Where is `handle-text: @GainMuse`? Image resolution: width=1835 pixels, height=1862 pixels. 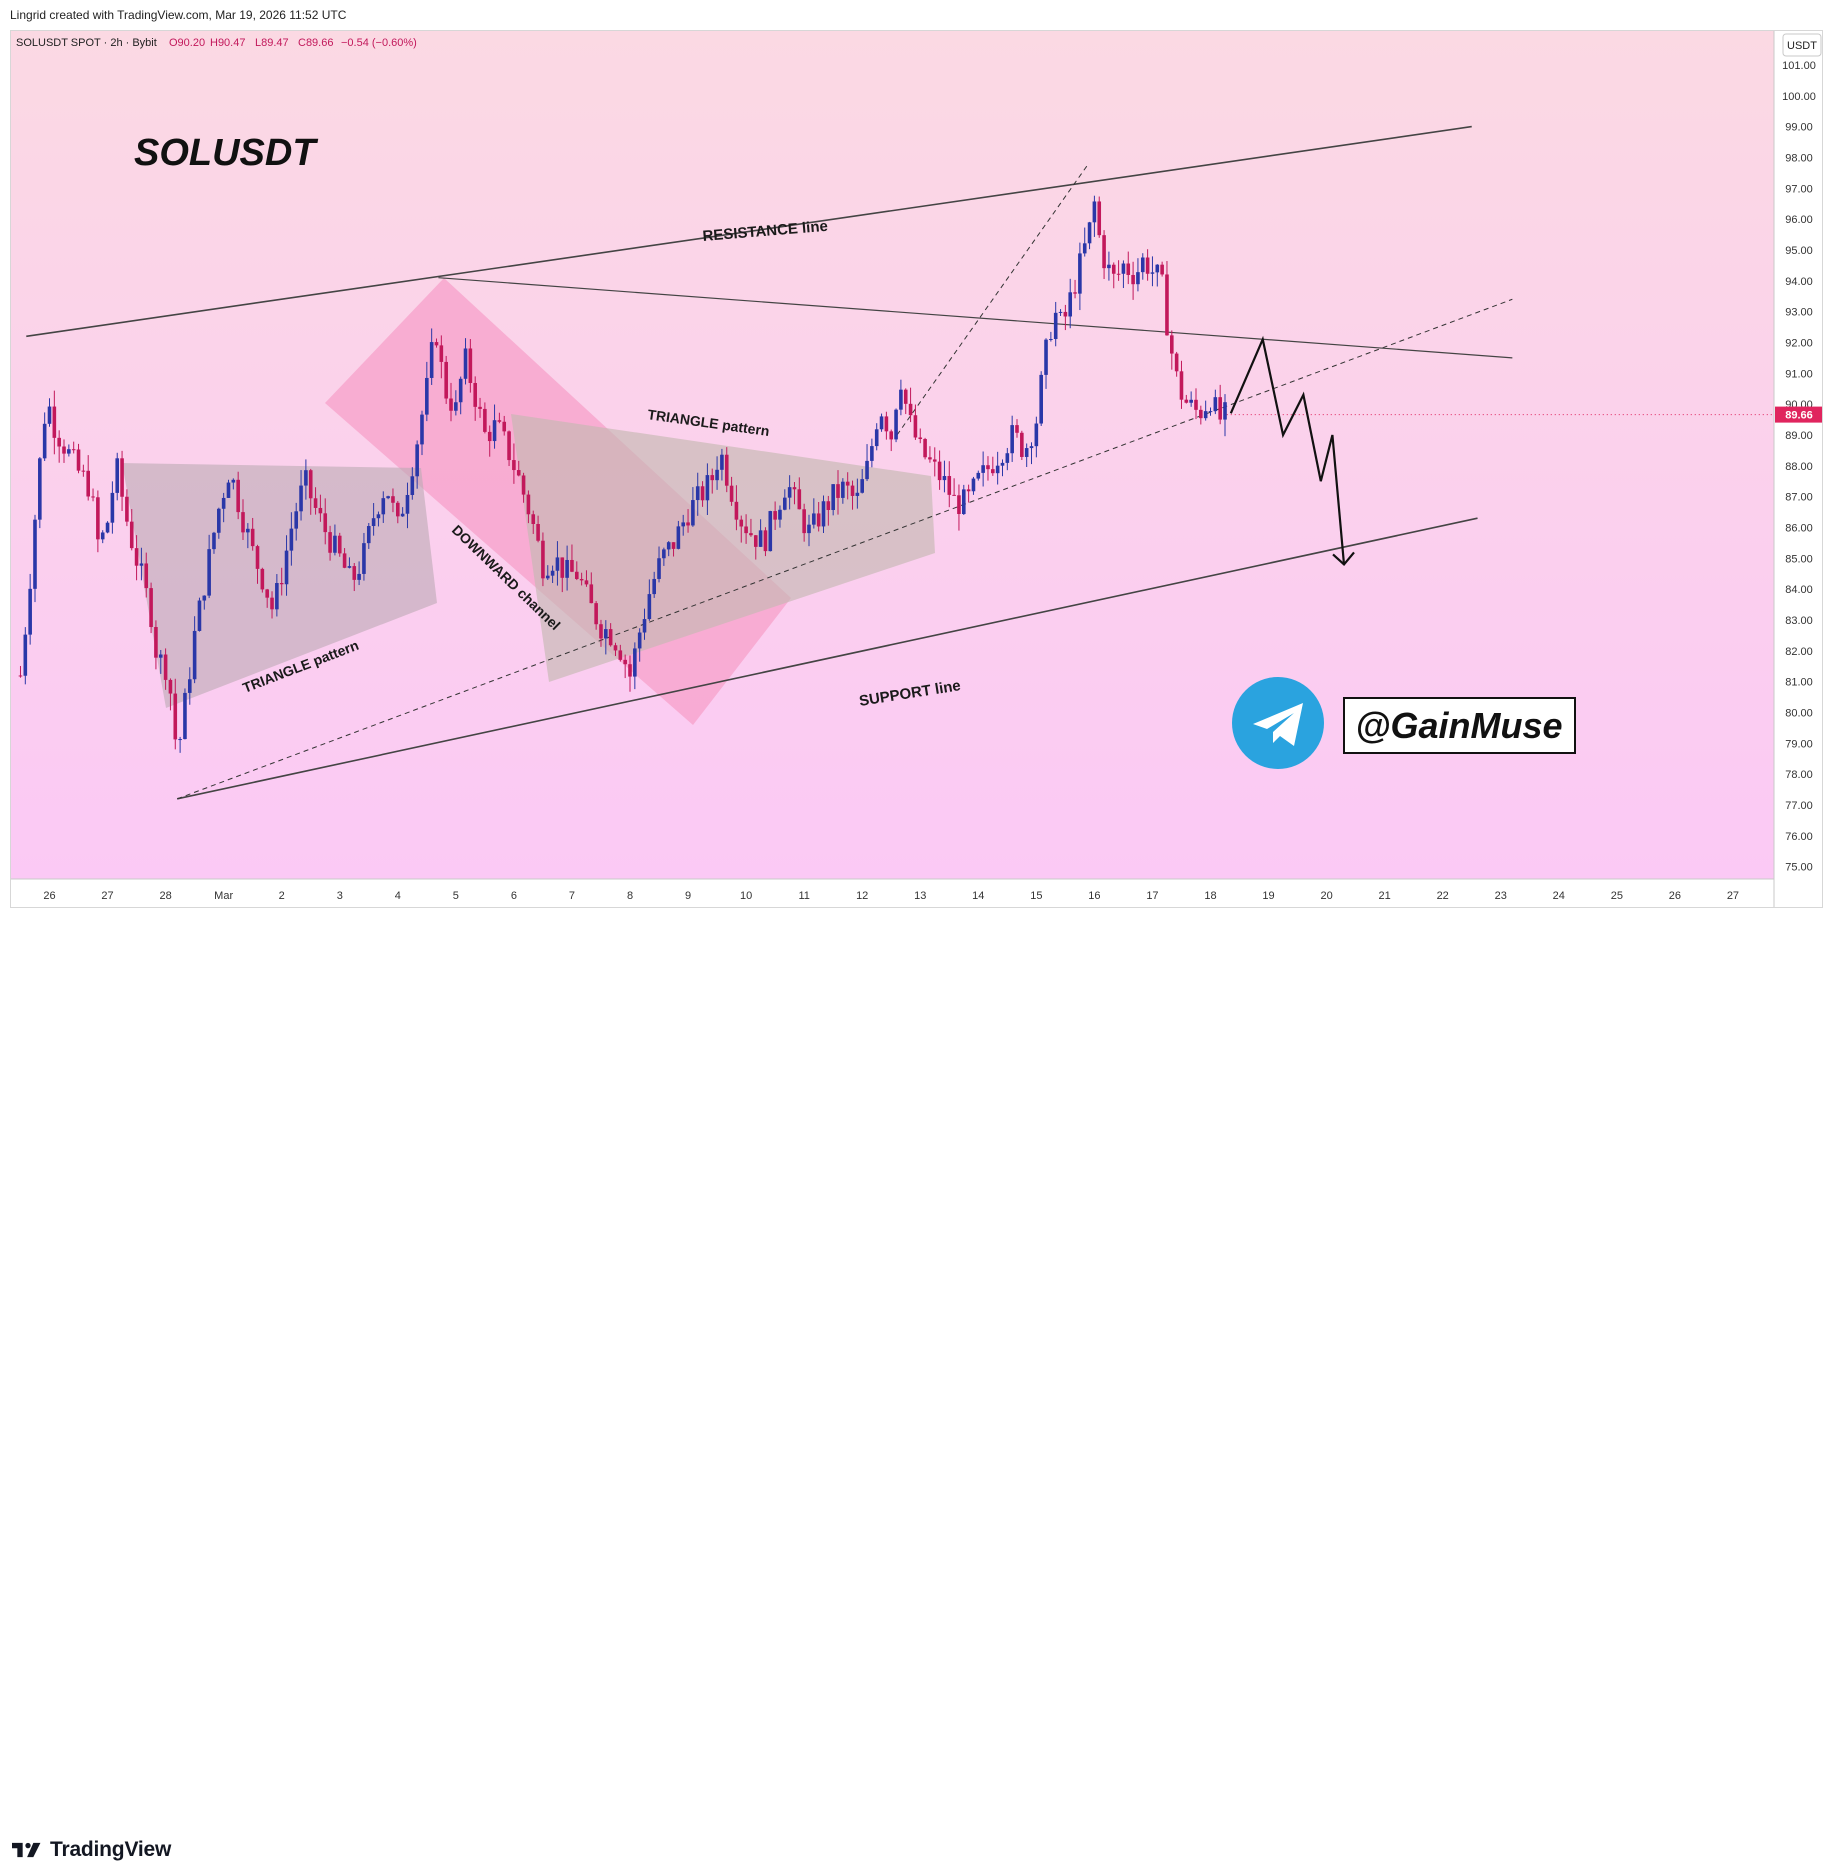
handle-text: @GainMuse is located at coordinates (1458, 725).